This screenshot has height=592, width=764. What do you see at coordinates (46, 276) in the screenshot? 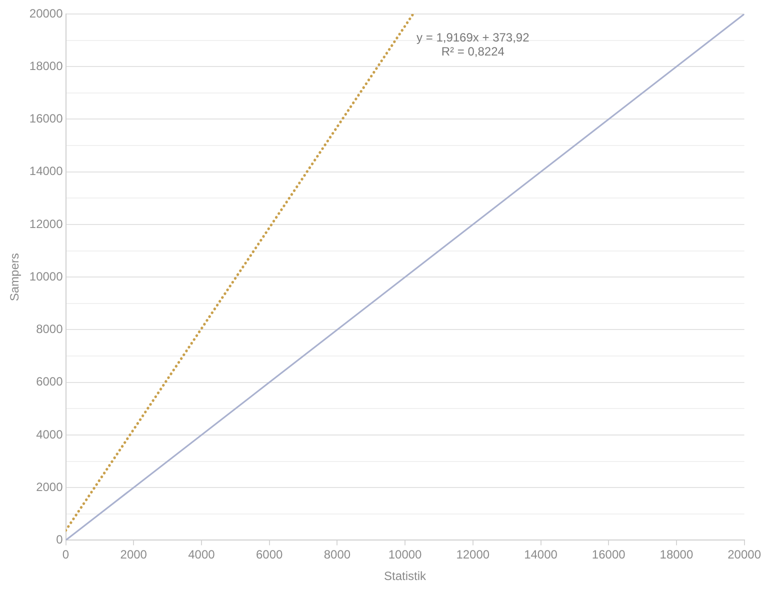
I see `y-tick-label: 10000` at bounding box center [46, 276].